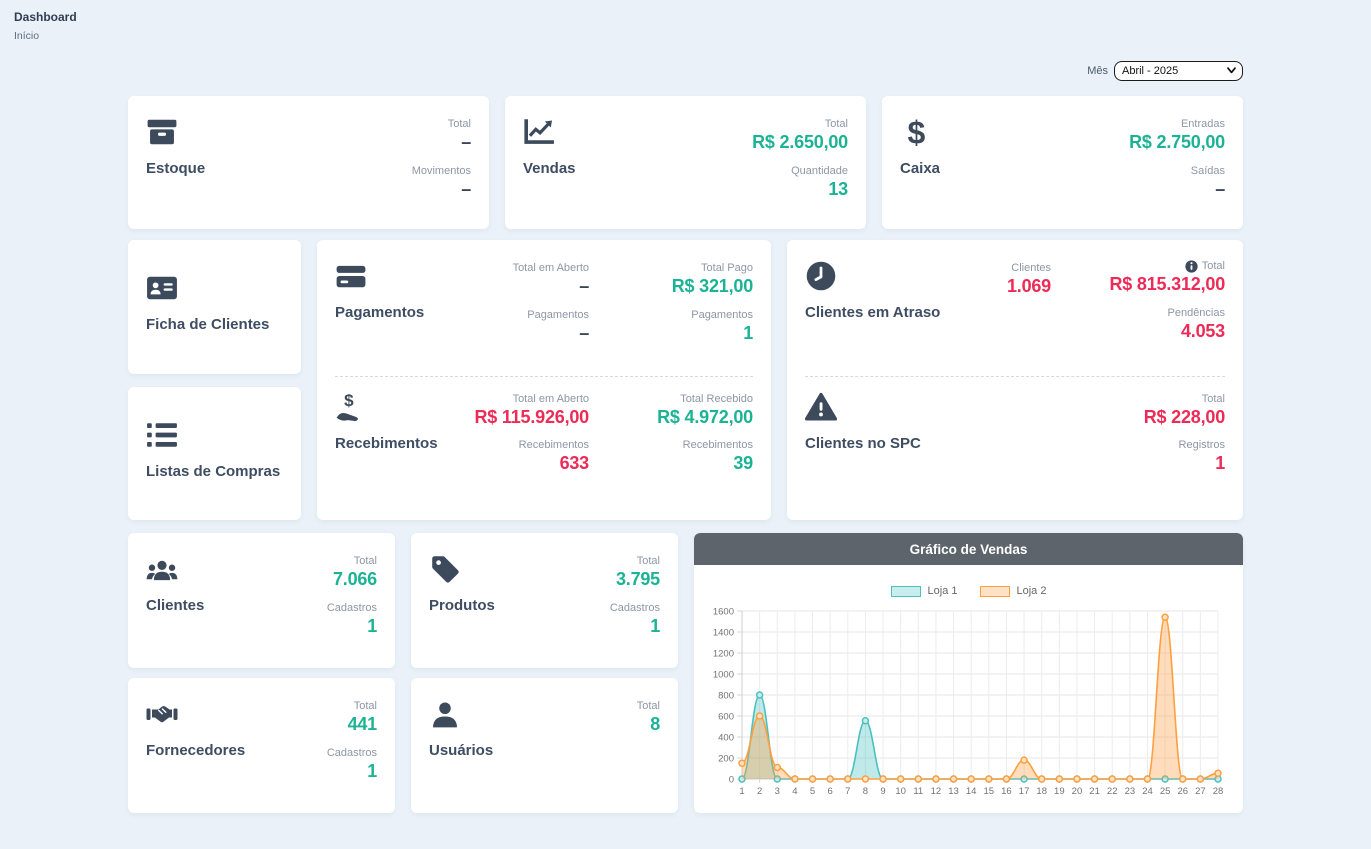  I want to click on section-clientes-em-atraso: Clientes em Atraso Clientes 1.069 Total, so click(1015, 315).